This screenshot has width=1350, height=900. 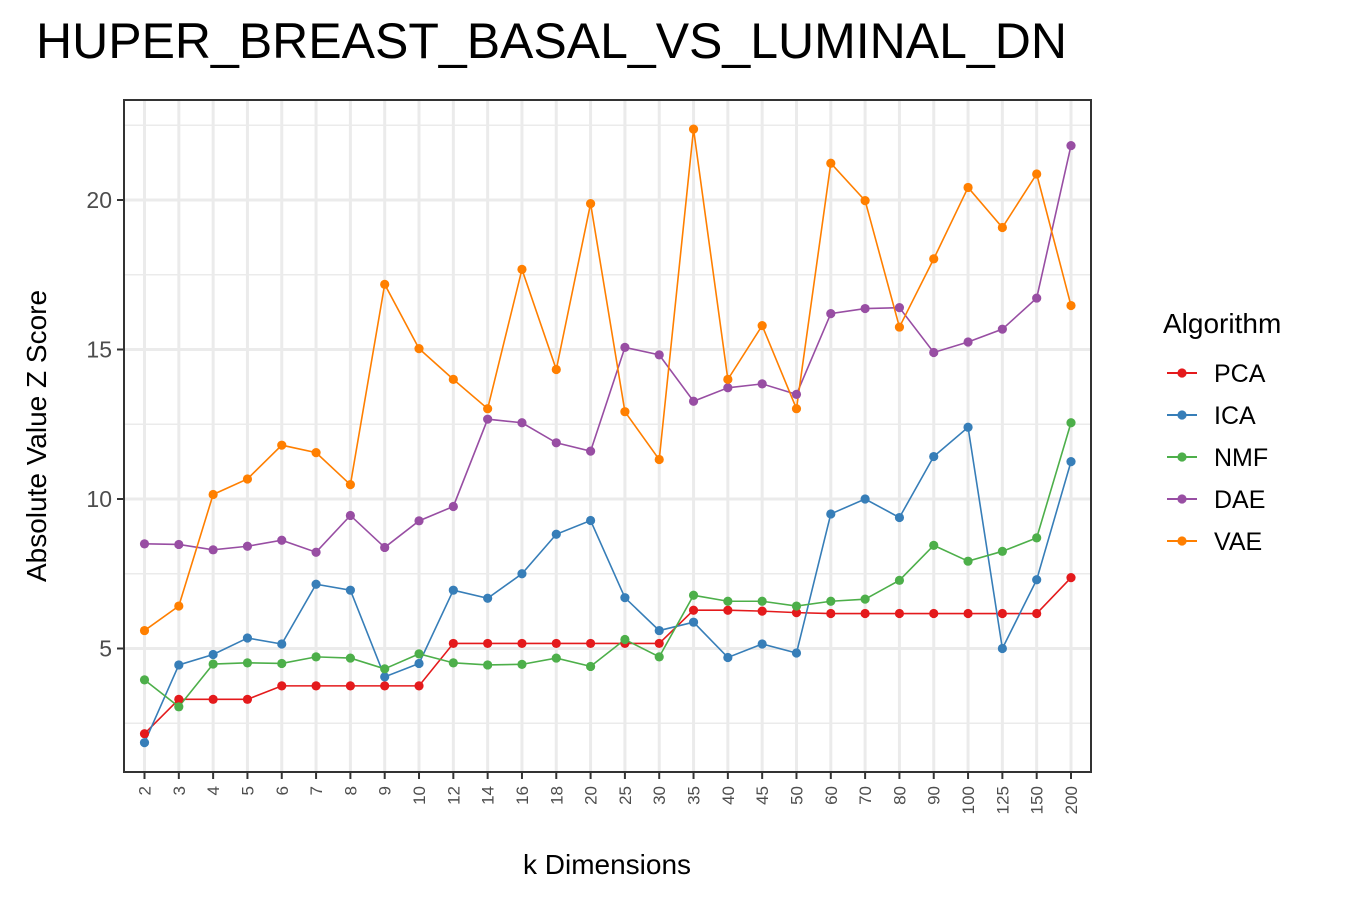 What do you see at coordinates (453, 795) in the screenshot?
I see `x-tick-label: 12` at bounding box center [453, 795].